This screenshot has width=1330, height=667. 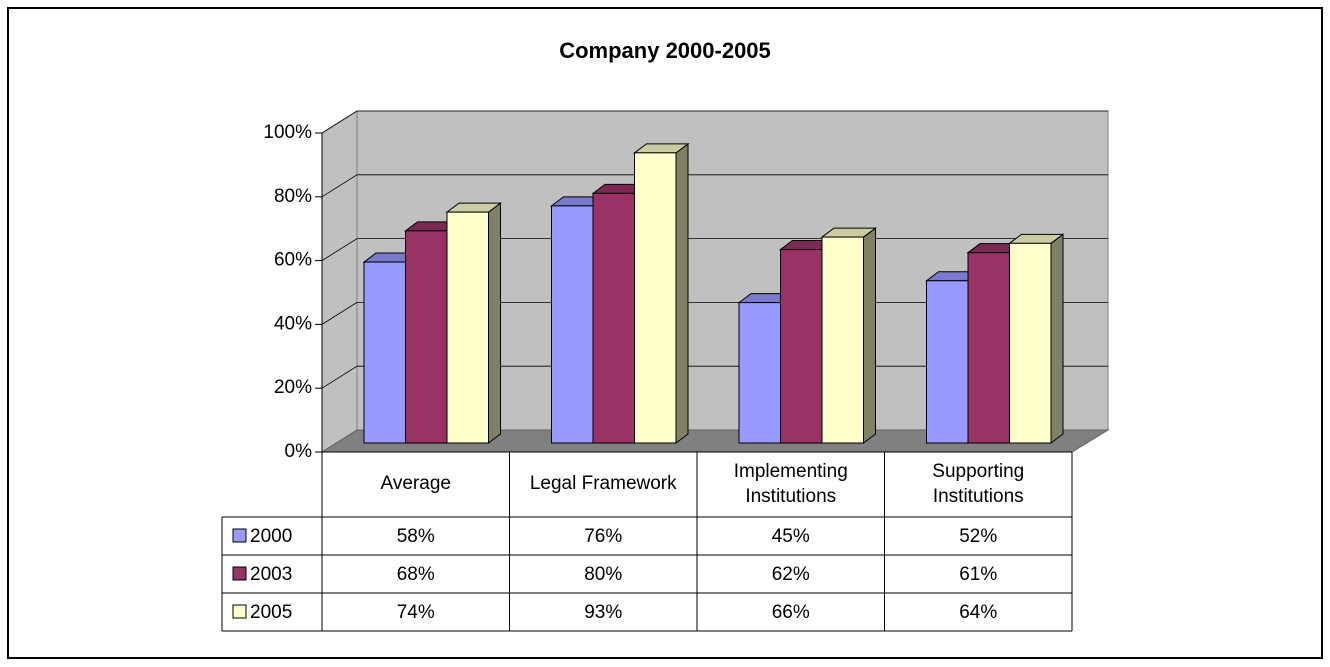 I want to click on category-label-box: Legal Framework, so click(x=603, y=484).